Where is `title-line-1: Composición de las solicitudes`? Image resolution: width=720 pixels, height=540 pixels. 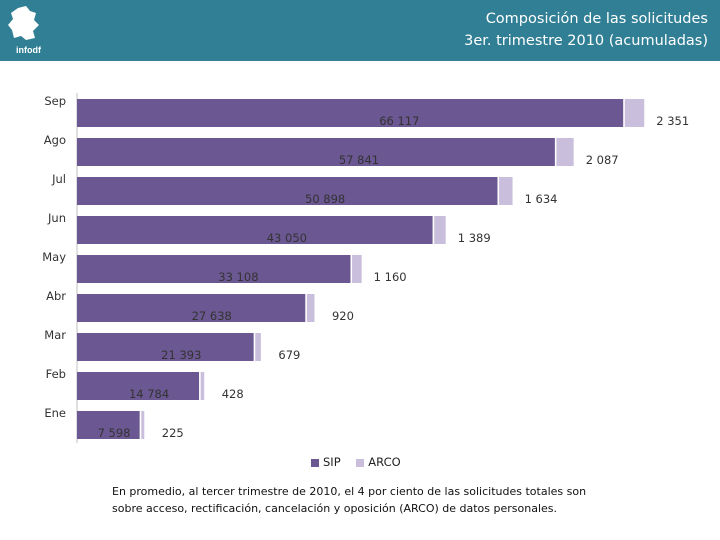
title-line-1: Composición de las solicitudes is located at coordinates (596, 19).